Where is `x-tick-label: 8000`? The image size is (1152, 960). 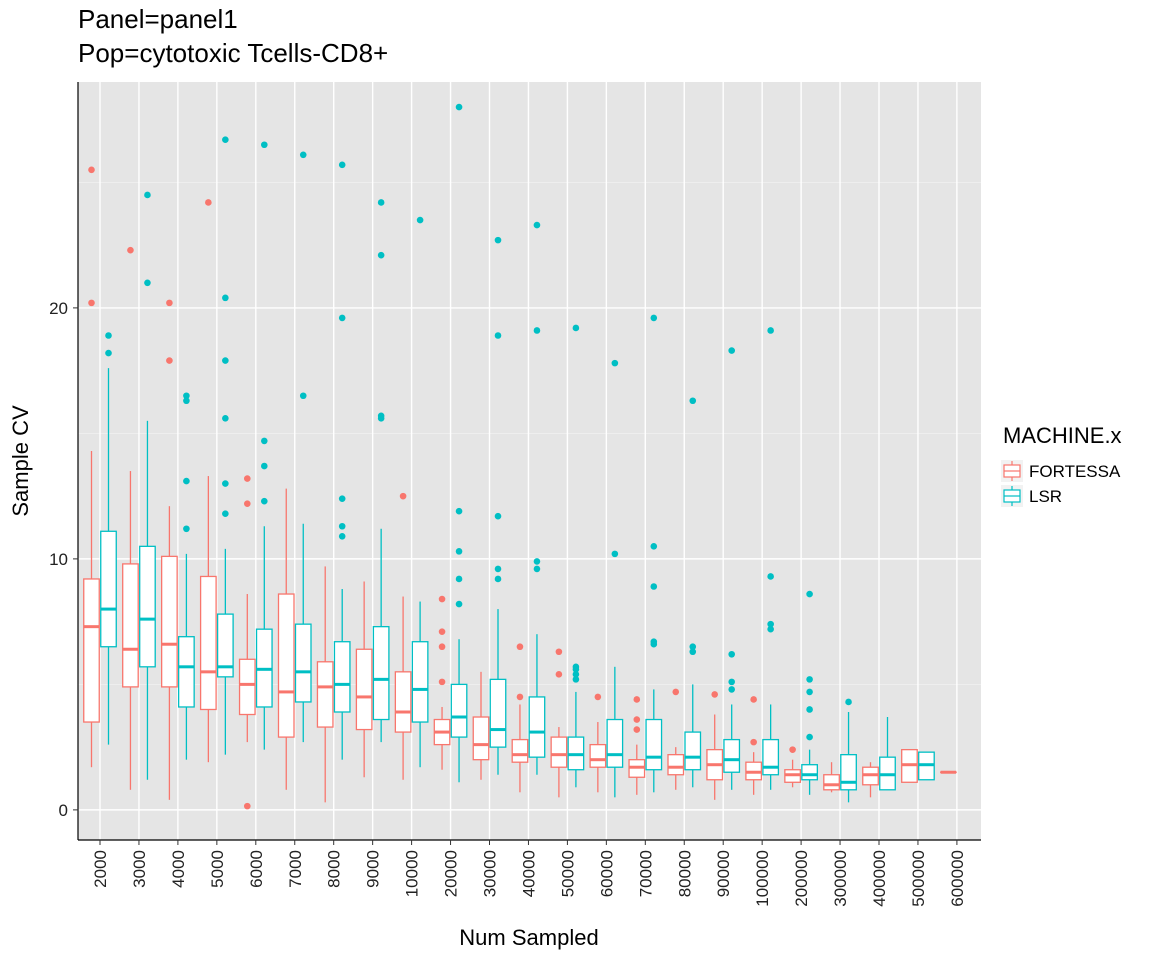 x-tick-label: 8000 is located at coordinates (334, 869).